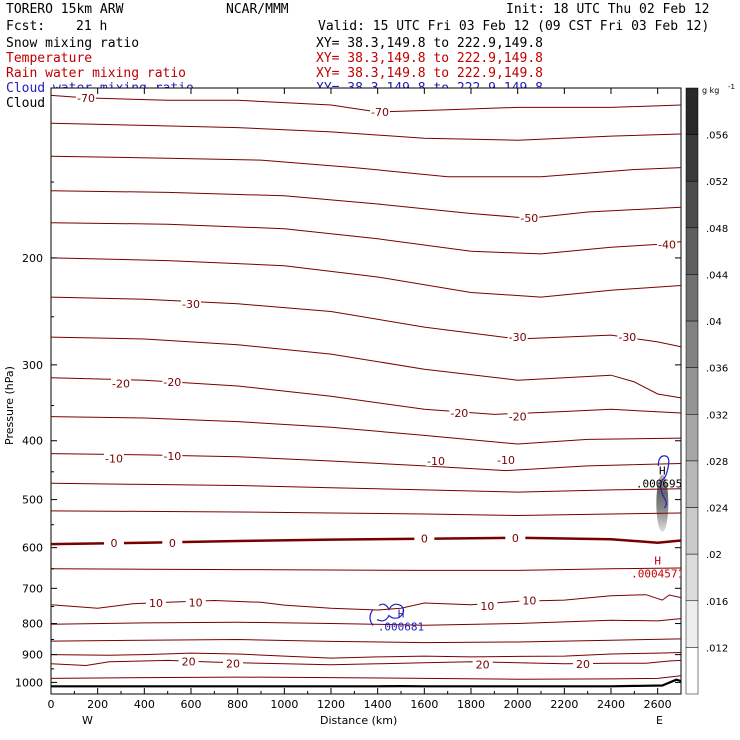 The height and width of the screenshot is (740, 740). Describe the element at coordinates (97, 704) in the screenshot. I see `x-tick-label: 200` at that location.